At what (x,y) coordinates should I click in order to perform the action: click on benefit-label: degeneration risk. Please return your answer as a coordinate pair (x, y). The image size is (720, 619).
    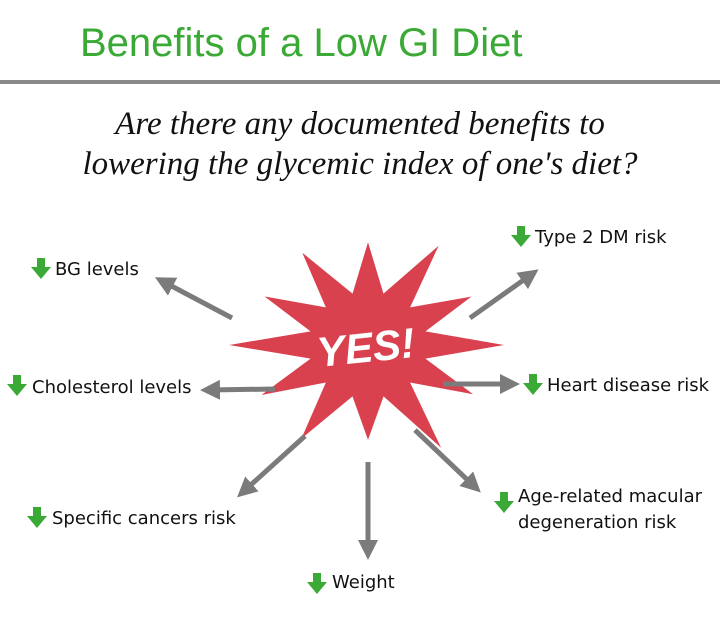
    Looking at the image, I should click on (597, 522).